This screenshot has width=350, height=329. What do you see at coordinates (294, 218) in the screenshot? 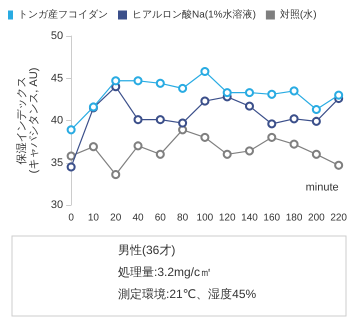
I see `x-tick-label: 180` at bounding box center [294, 218].